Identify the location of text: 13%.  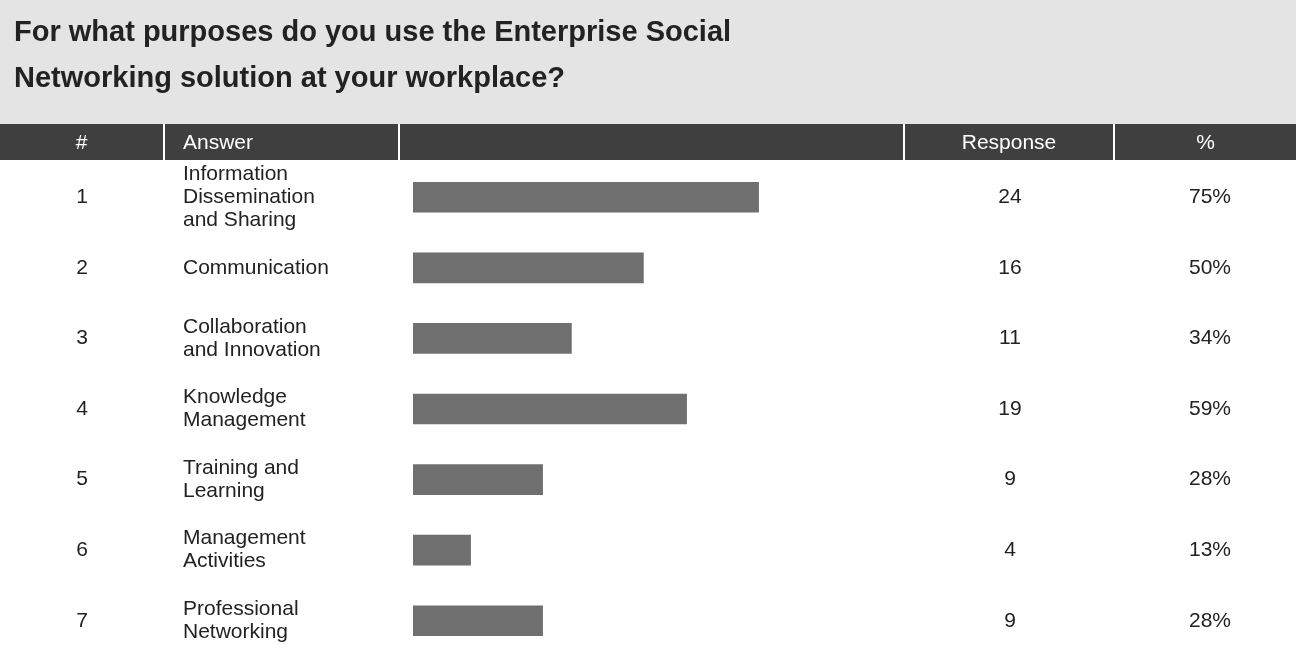
(1210, 548).